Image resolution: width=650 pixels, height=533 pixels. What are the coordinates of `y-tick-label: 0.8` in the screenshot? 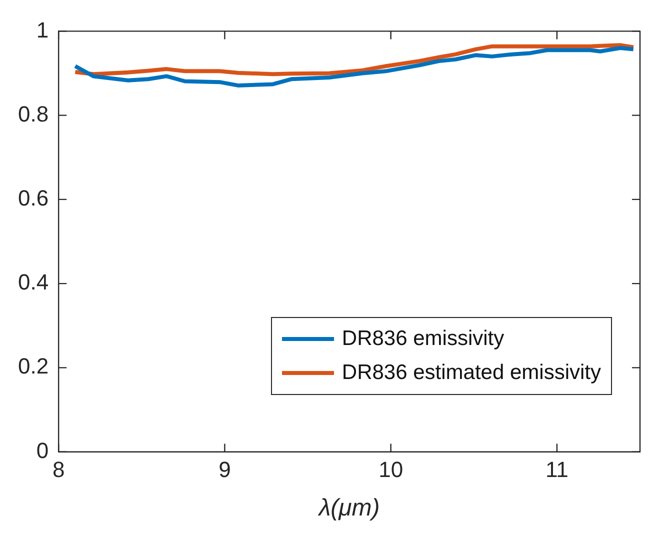 It's located at (33, 113).